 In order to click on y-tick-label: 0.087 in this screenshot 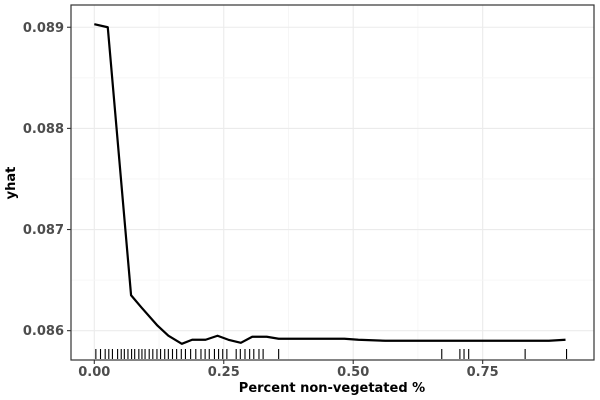, I will do `click(43, 230)`.